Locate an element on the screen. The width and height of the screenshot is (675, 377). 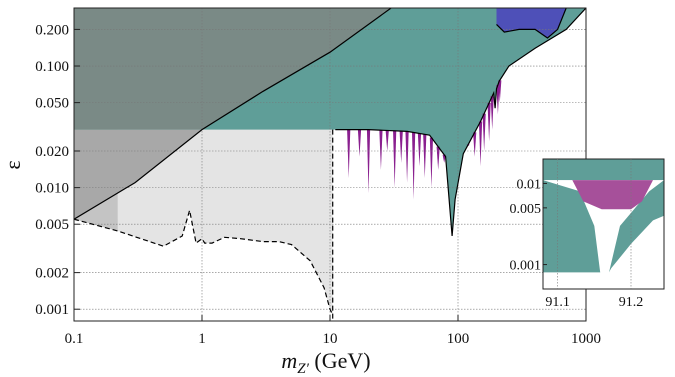
x-tick-label: 100 is located at coordinates (458, 339).